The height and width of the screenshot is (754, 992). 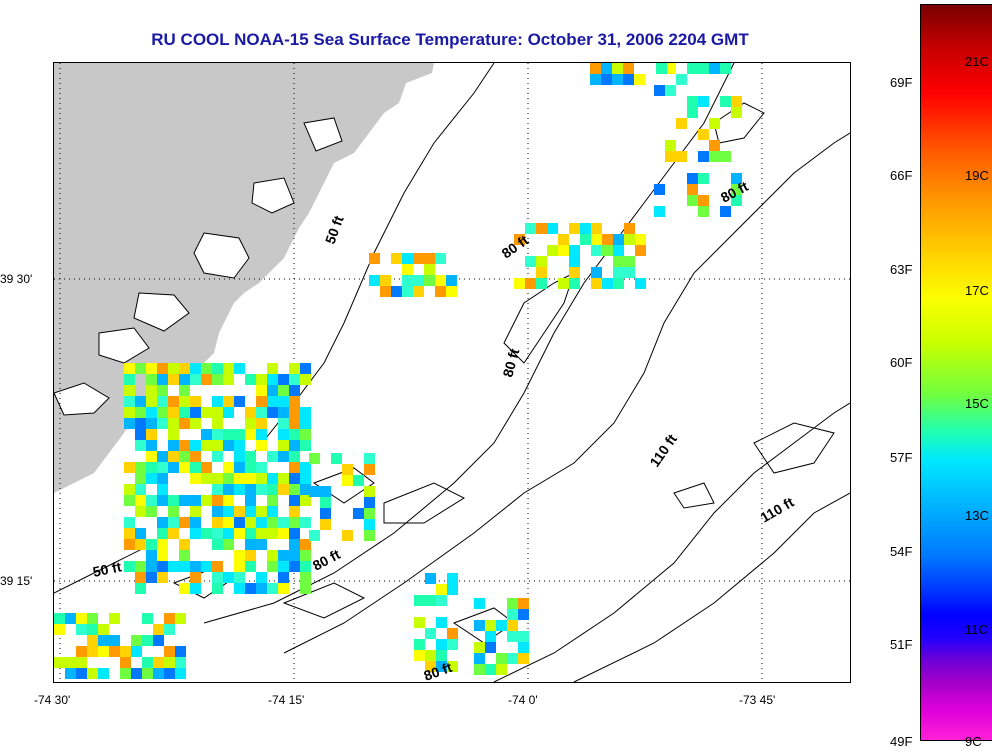 What do you see at coordinates (334, 229) in the screenshot?
I see `contour-label-50ft-north: 50 ft` at bounding box center [334, 229].